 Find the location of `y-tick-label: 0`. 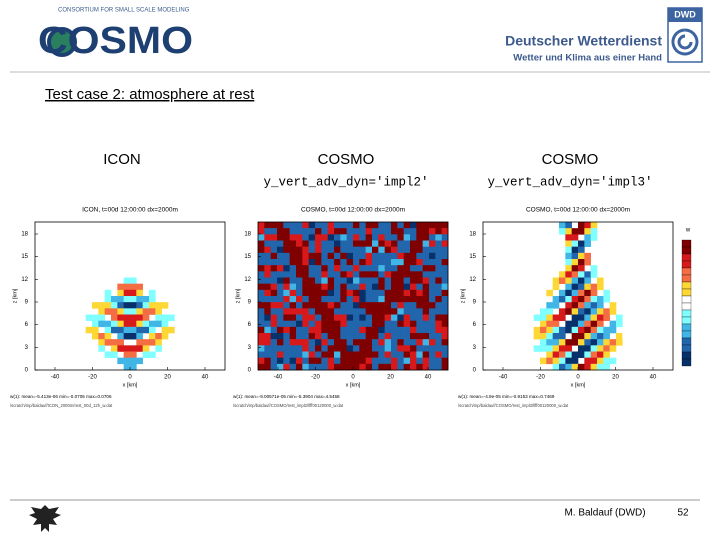

y-tick-label: 0 is located at coordinates (27, 371).